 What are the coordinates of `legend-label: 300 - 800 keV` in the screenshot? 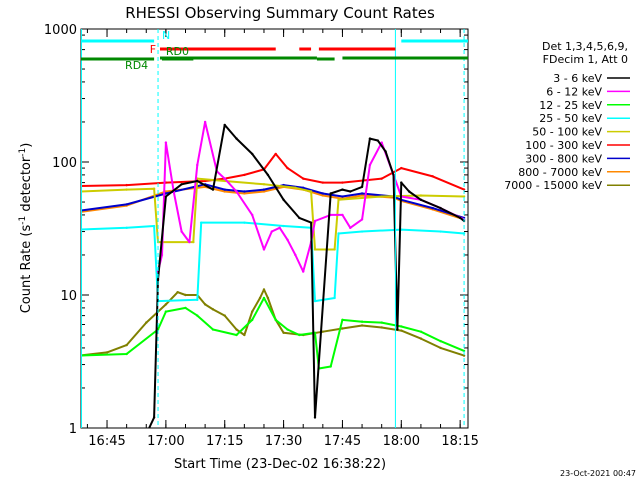 It's located at (563, 158).